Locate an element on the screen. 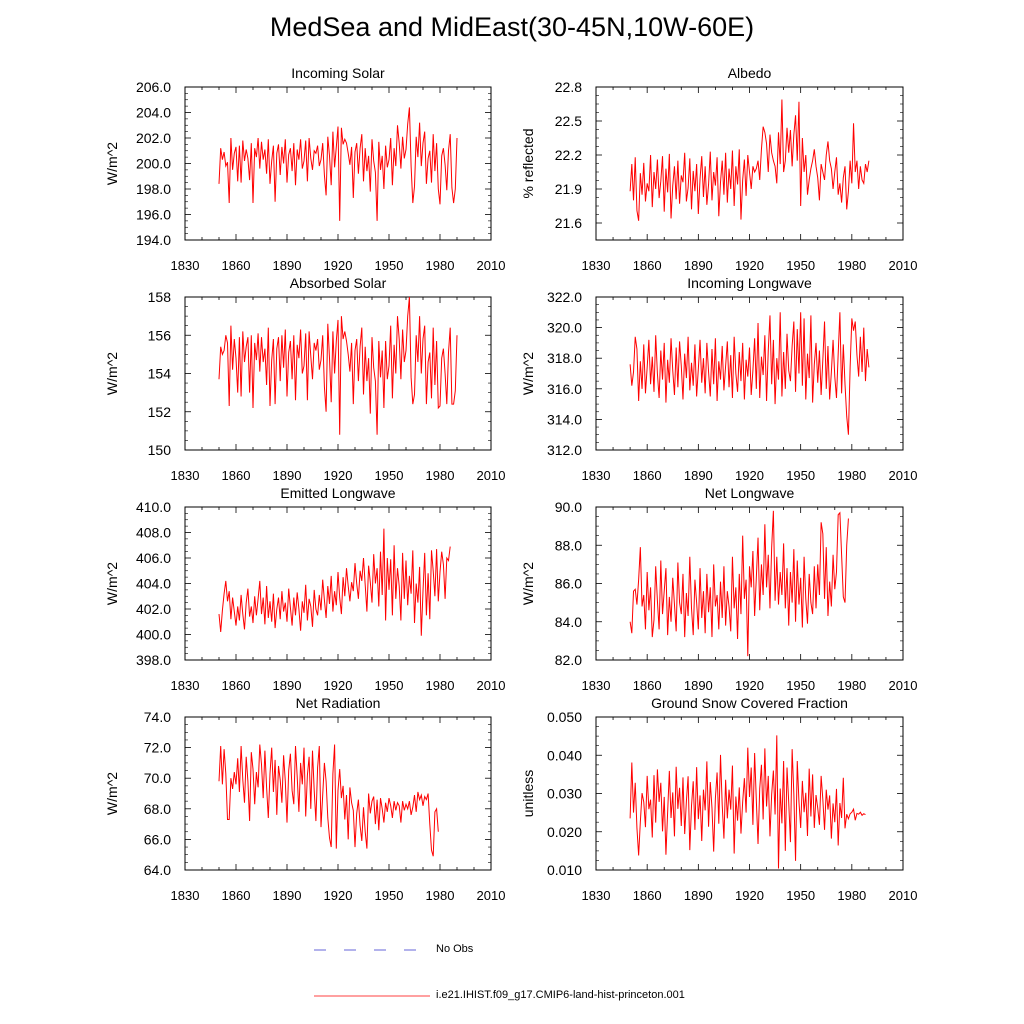 Image resolution: width=1024 pixels, height=1024 pixels. panel-frame is located at coordinates (338, 583).